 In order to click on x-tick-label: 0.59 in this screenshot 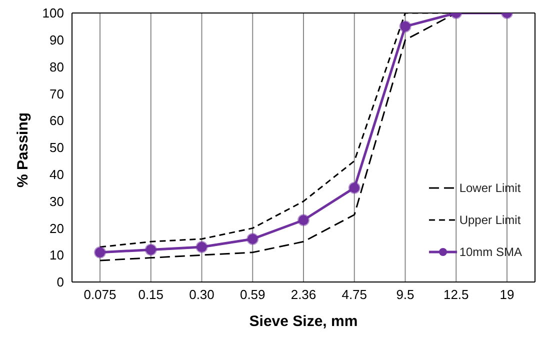, I will do `click(253, 294)`.